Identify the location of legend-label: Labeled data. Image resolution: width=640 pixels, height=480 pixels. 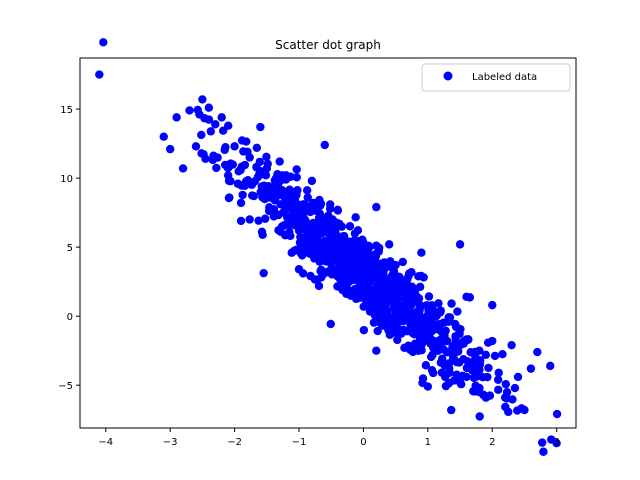
(504, 77).